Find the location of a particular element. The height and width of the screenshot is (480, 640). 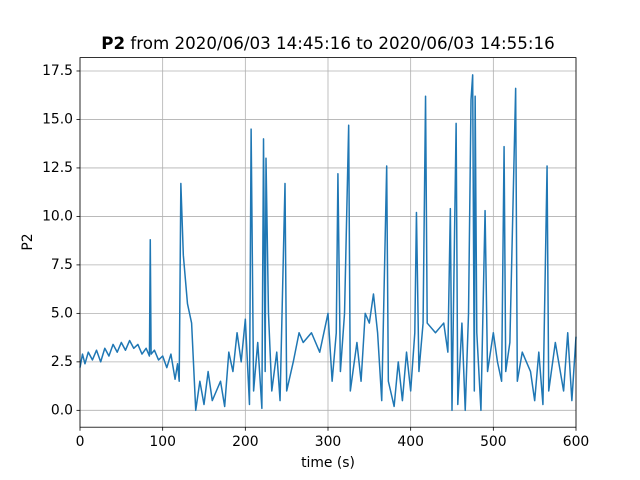

y-tick-label: 7.5 is located at coordinates (62, 265).